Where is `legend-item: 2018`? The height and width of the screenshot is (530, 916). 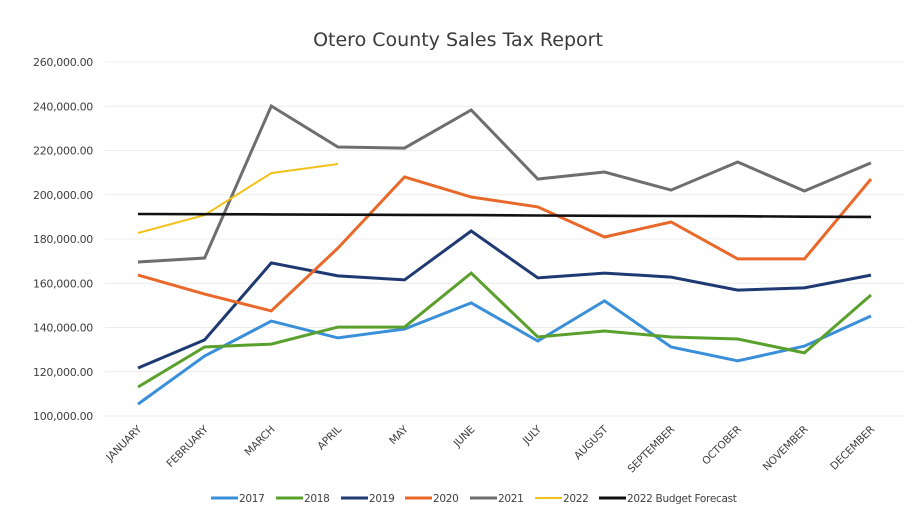
legend-item: 2018 is located at coordinates (303, 499).